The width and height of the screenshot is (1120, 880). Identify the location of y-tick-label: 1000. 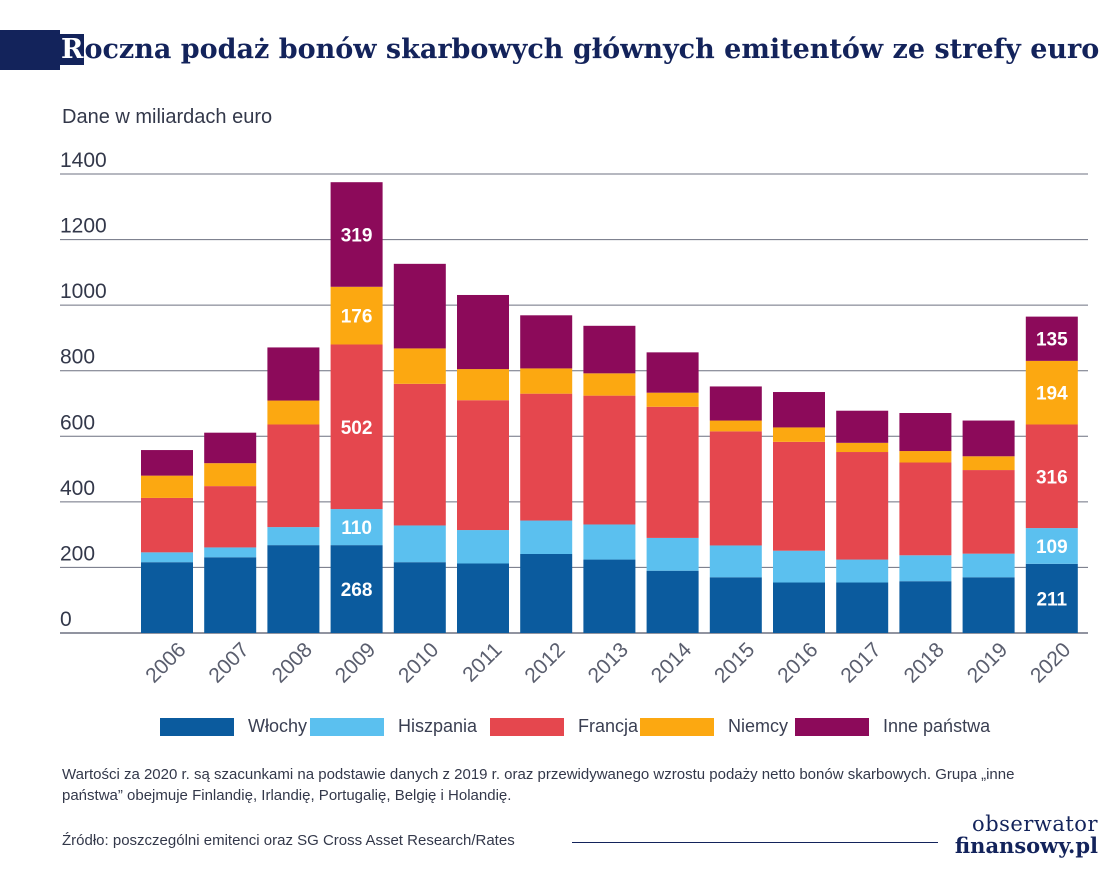
(83, 291).